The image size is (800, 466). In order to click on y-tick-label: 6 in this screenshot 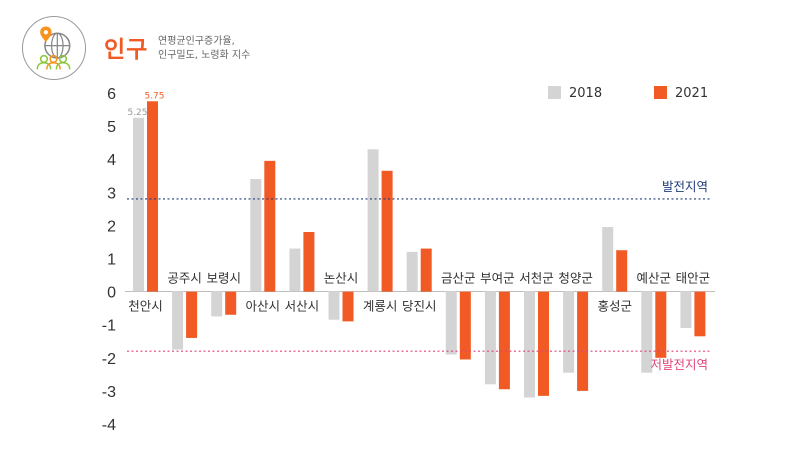, I will do `click(111, 94)`.